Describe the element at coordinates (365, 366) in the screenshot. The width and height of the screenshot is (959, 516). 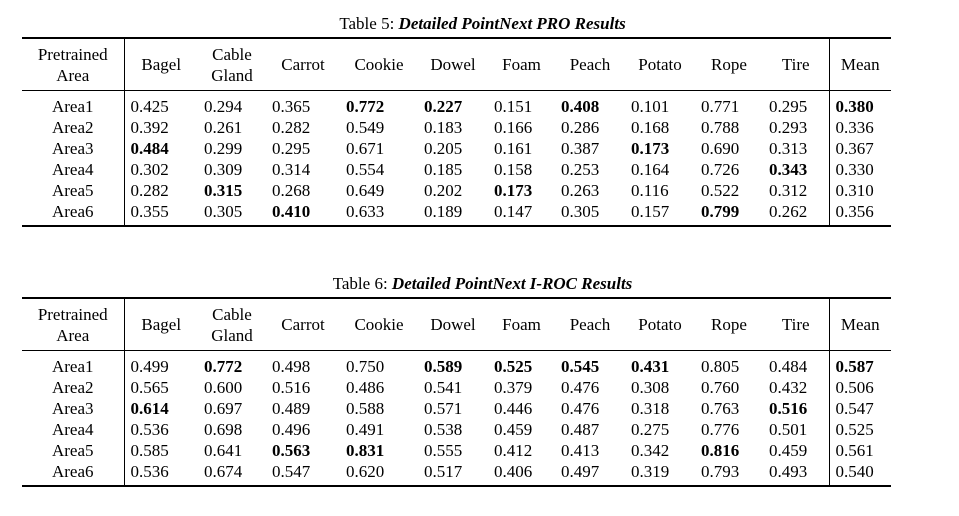
I see `score-cell: 0.750` at that location.